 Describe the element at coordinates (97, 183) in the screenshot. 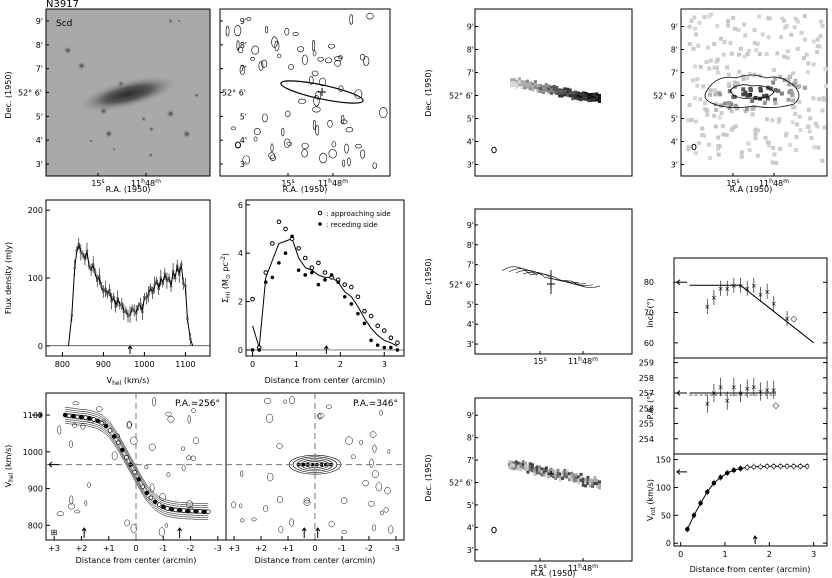

I see `ra-tick-label: 15s` at that location.